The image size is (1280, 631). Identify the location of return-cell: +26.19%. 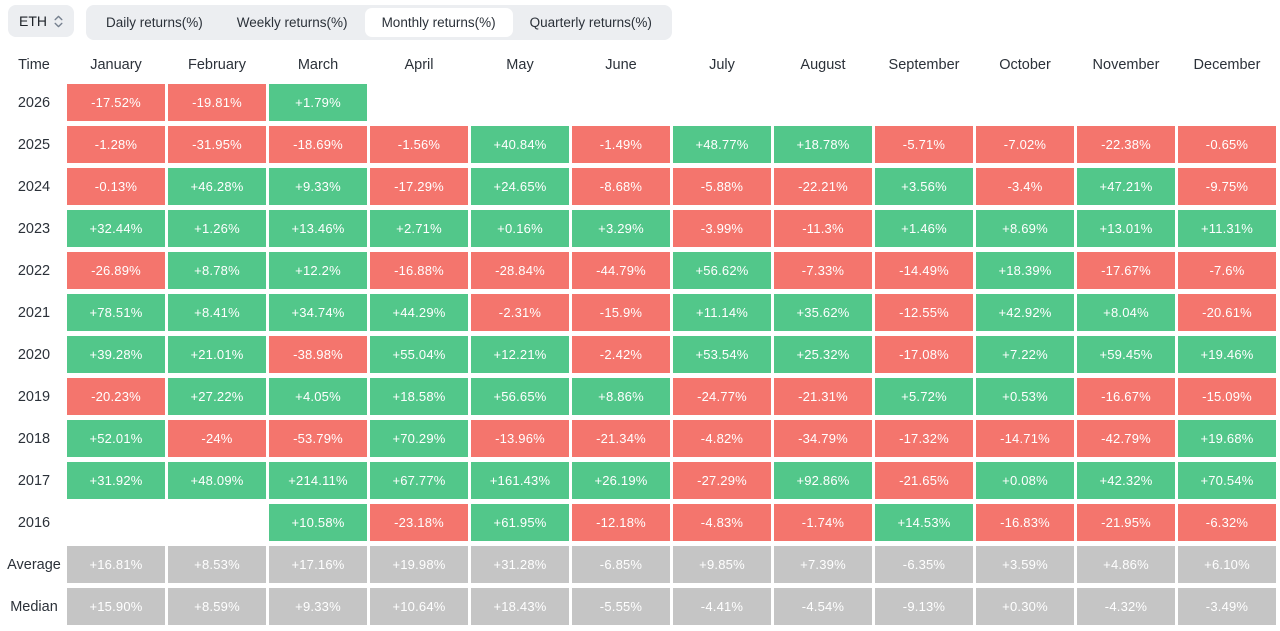
(621, 480).